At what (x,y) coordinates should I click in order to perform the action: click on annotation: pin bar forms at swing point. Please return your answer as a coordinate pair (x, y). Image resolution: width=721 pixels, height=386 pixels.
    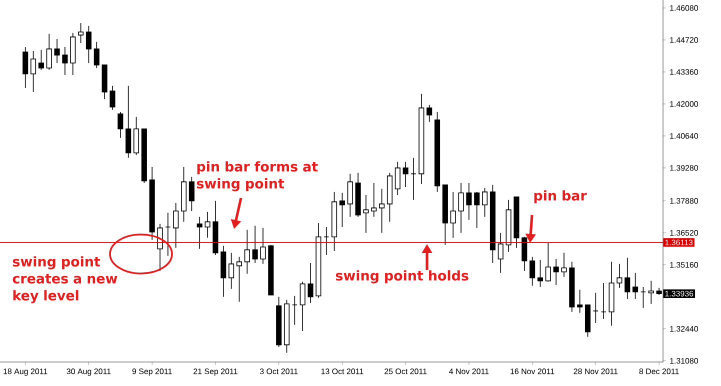
    Looking at the image, I should click on (257, 176).